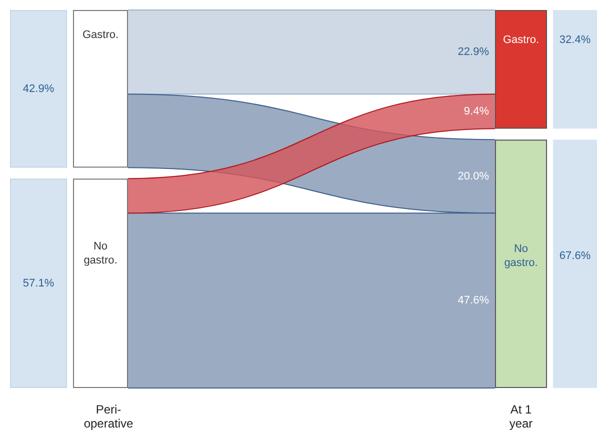 The image size is (597, 439). What do you see at coordinates (38, 88) in the screenshot?
I see `text: 42.9%` at bounding box center [38, 88].